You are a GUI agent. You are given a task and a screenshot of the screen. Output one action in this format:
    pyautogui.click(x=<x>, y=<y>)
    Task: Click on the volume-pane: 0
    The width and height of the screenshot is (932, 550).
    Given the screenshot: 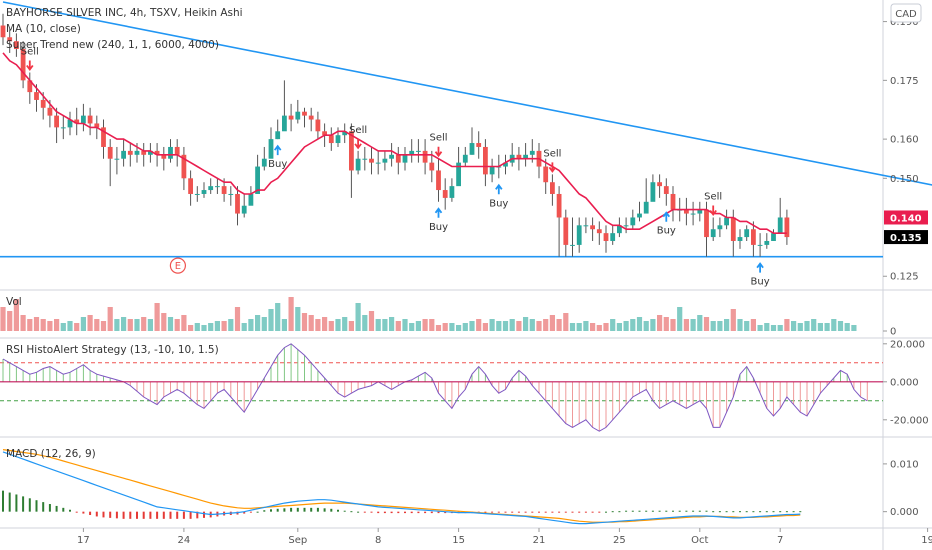 What is the action you would take?
    pyautogui.click(x=448, y=317)
    